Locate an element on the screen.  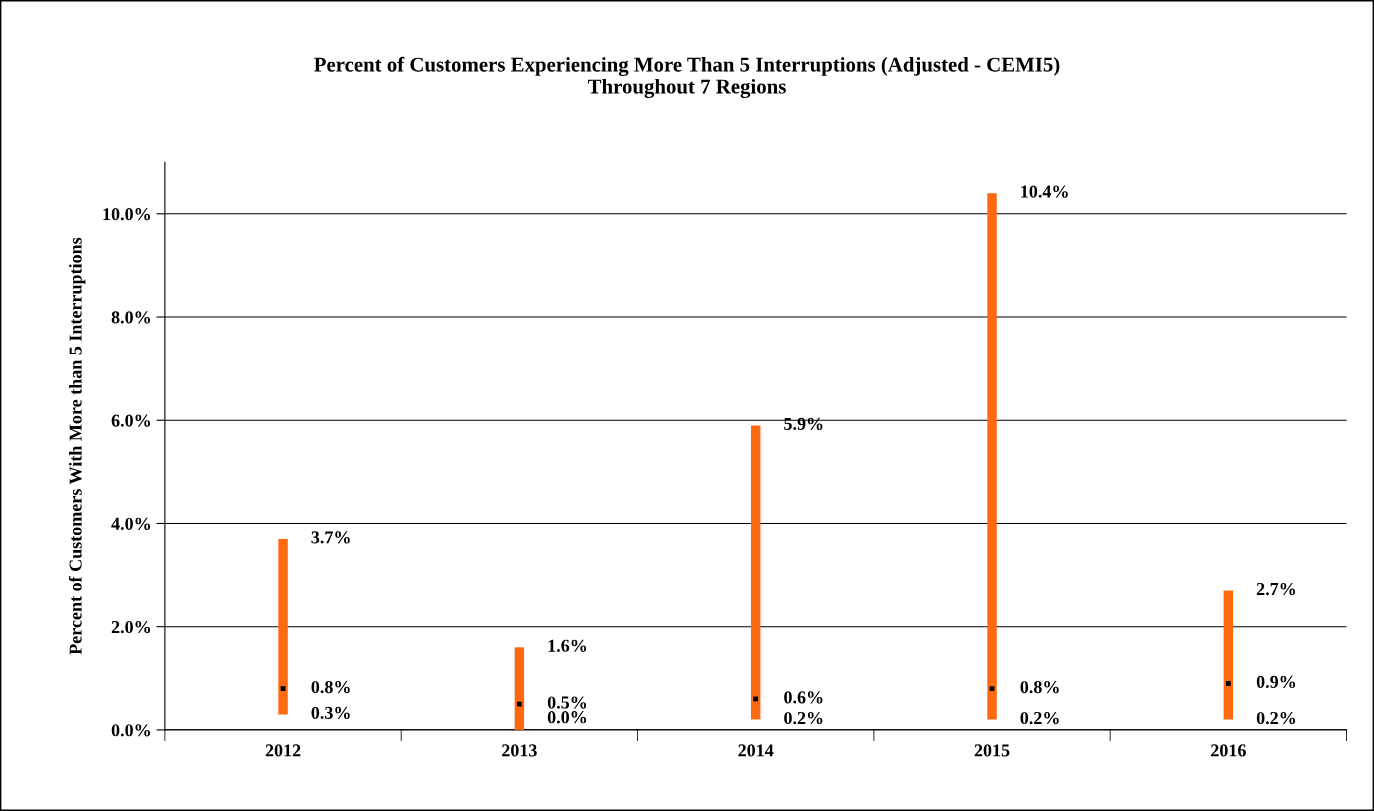
annotation: 10.4% is located at coordinates (1044, 191).